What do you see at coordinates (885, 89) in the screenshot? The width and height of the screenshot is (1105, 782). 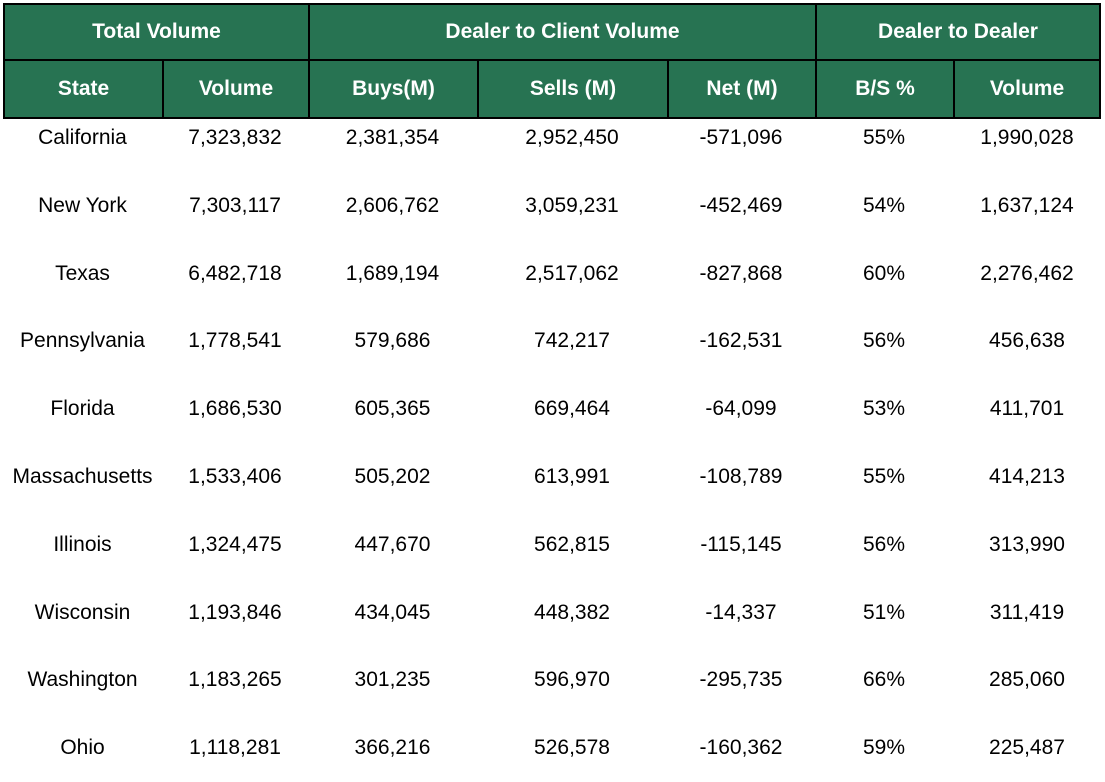 I see `column-header: B/S %` at bounding box center [885, 89].